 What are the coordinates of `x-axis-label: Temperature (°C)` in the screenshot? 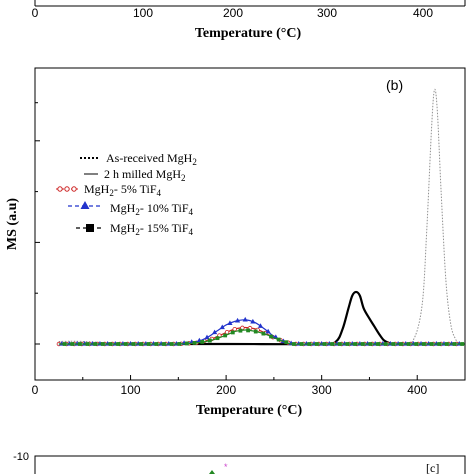 It's located at (249, 410).